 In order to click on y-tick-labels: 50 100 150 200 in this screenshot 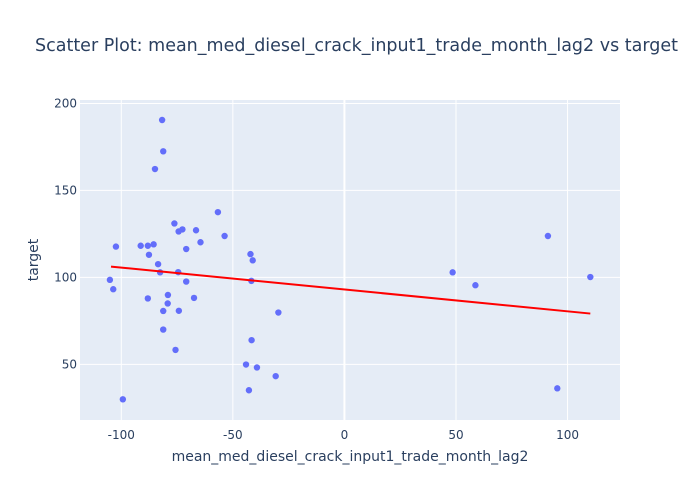, I will do `click(65, 233)`.